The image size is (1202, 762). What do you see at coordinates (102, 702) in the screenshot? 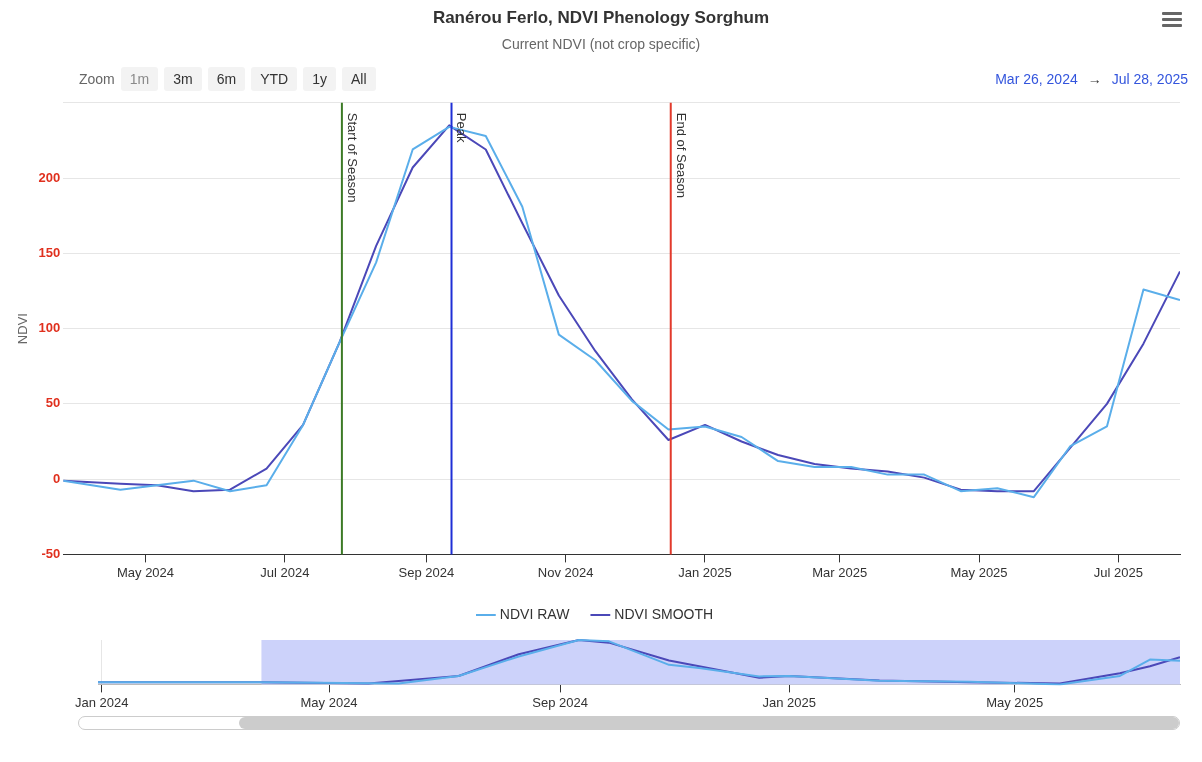
I see `x-tick-label: Jan 2024` at bounding box center [102, 702].